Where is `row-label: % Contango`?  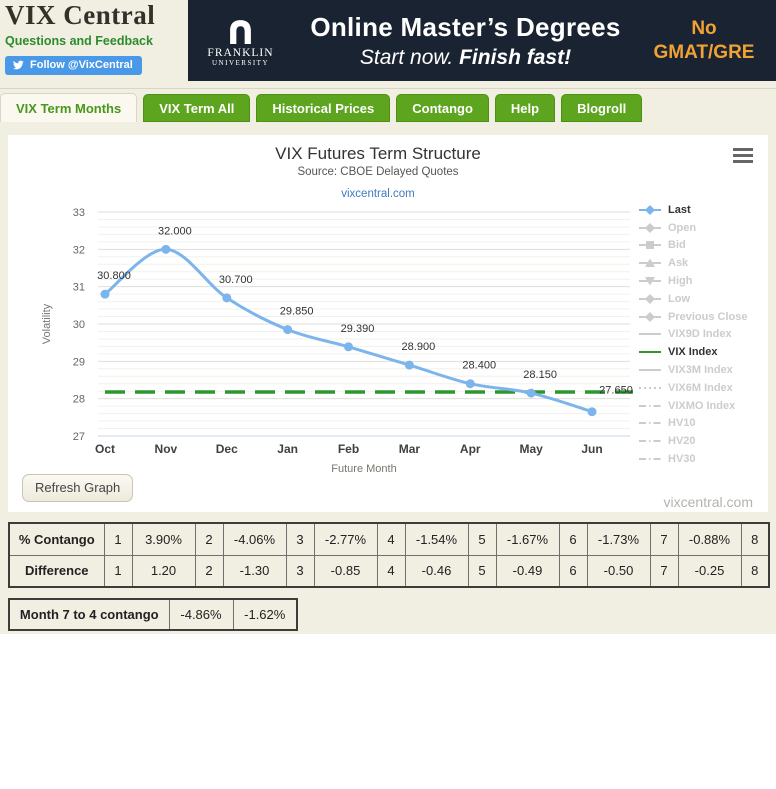 row-label: % Contango is located at coordinates (56, 539).